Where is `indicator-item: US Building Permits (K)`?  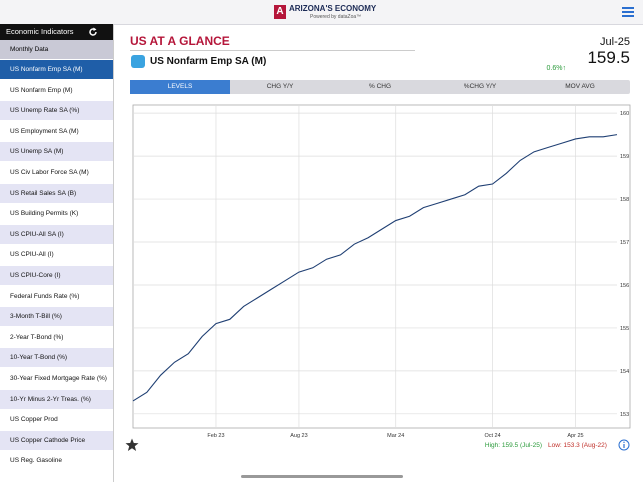
indicator-item: US Building Permits (K) is located at coordinates (56, 214).